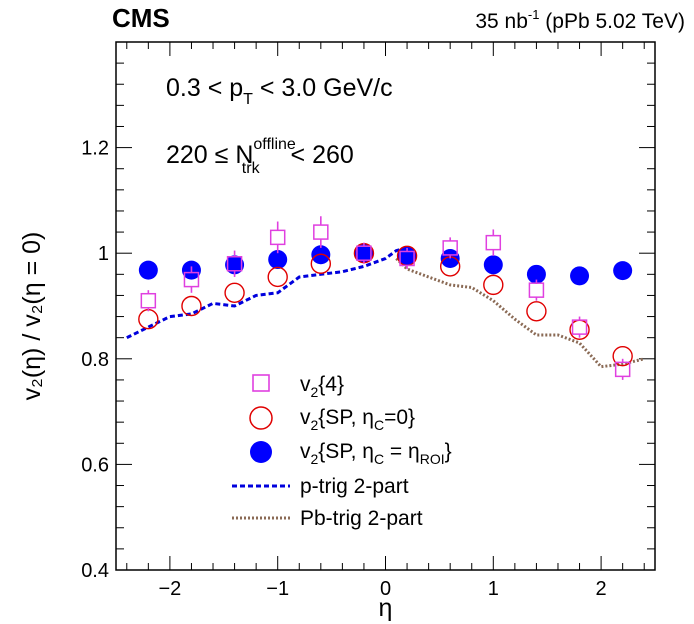  What do you see at coordinates (103, 254) in the screenshot?
I see `y-tick-label: 1` at bounding box center [103, 254].